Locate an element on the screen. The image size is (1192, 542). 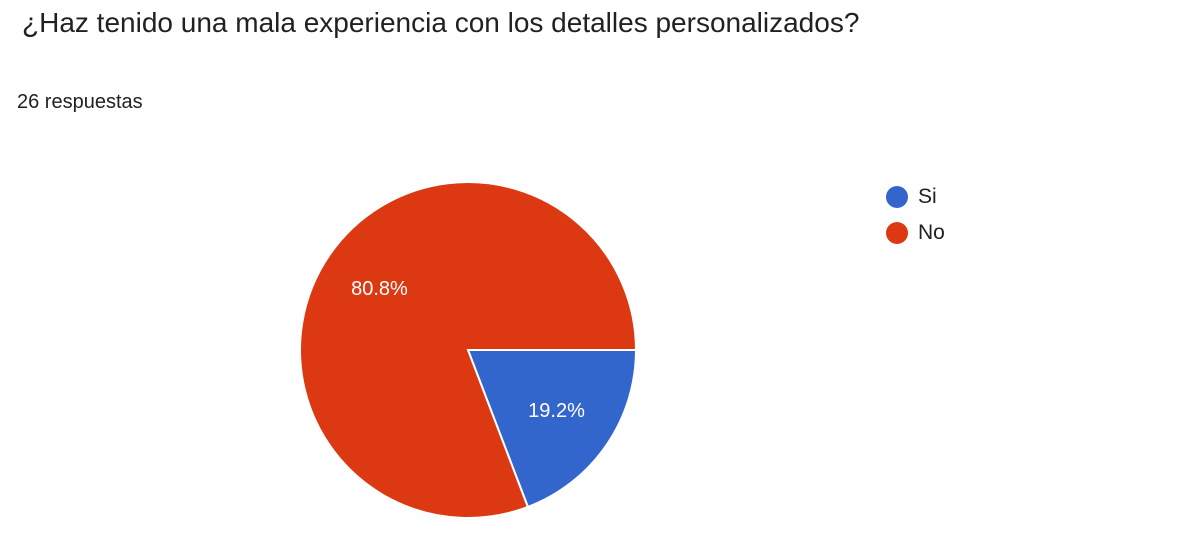
legend-label-no: No is located at coordinates (931, 232).